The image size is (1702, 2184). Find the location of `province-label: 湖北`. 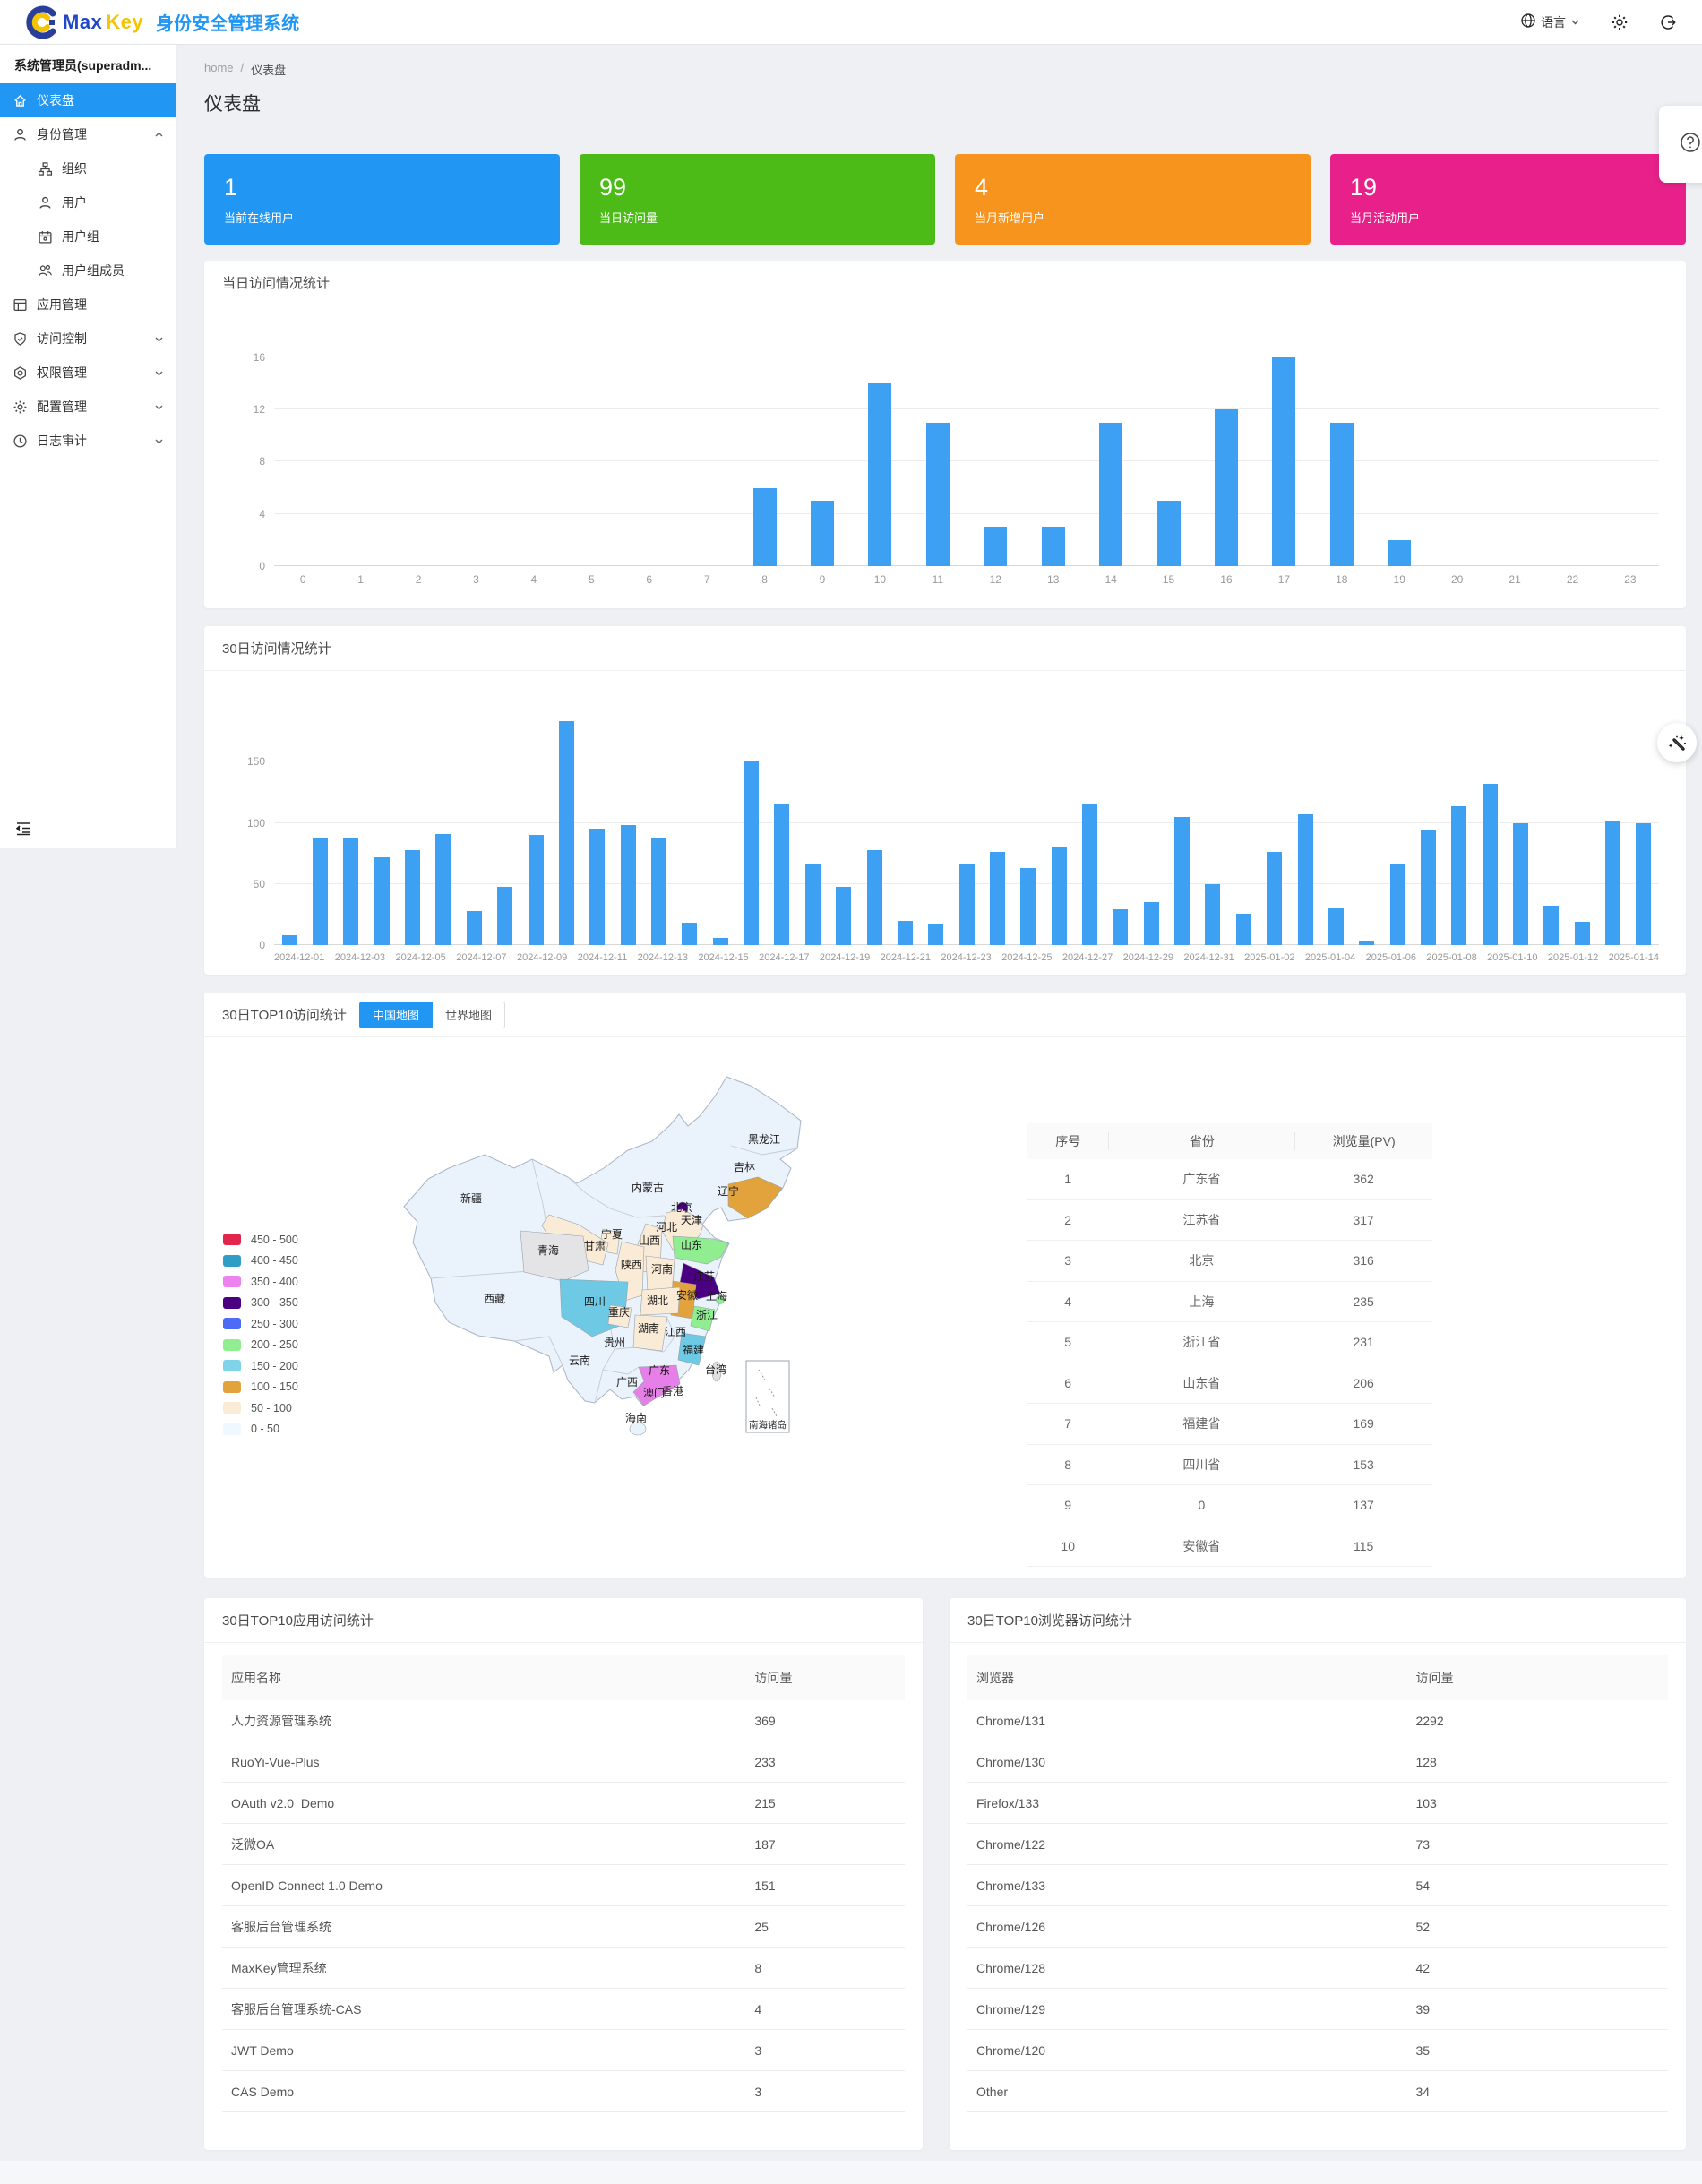

province-label: 湖北 is located at coordinates (658, 1300).